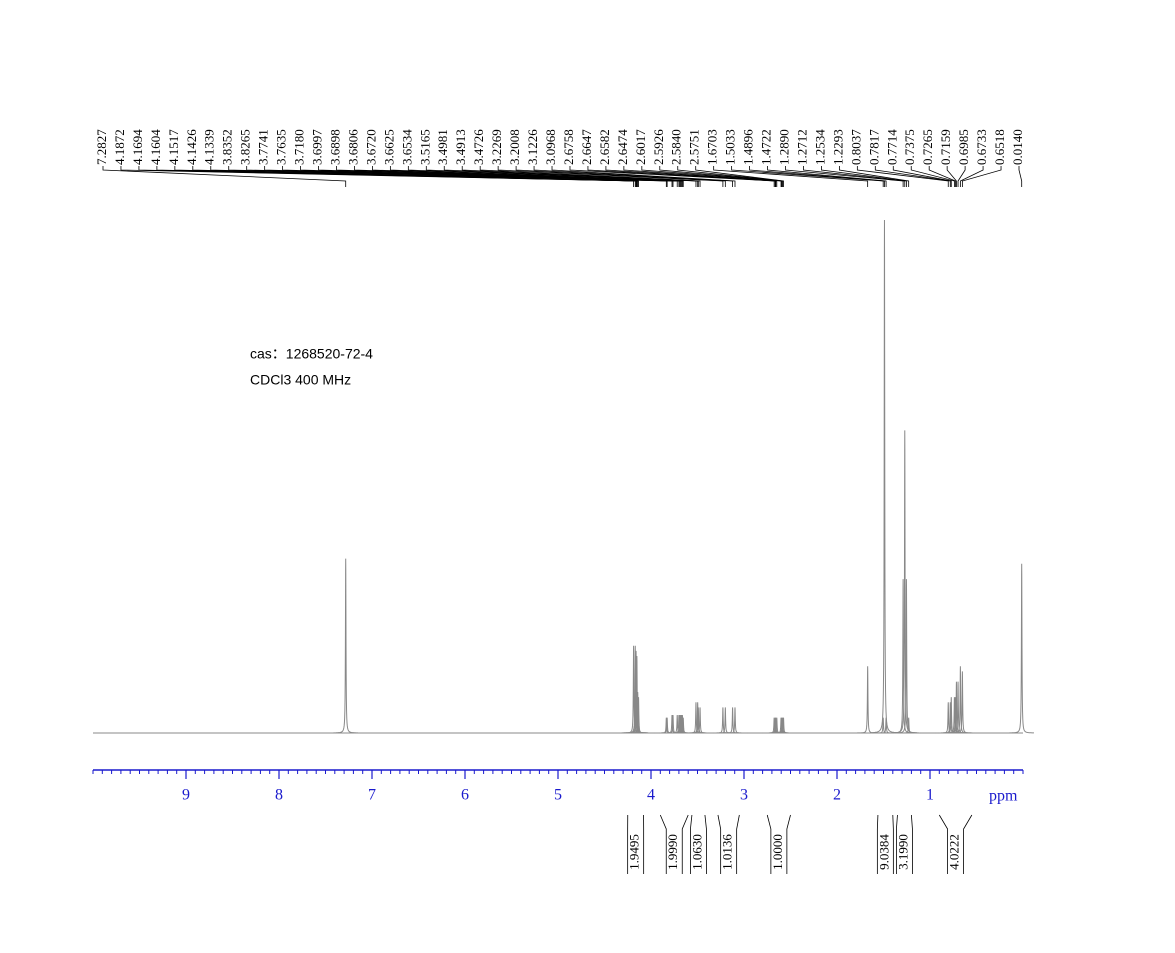 Image resolution: width=1175 pixels, height=953 pixels. What do you see at coordinates (883, 852) in the screenshot?
I see `integral-label: 9.0384` at bounding box center [883, 852].